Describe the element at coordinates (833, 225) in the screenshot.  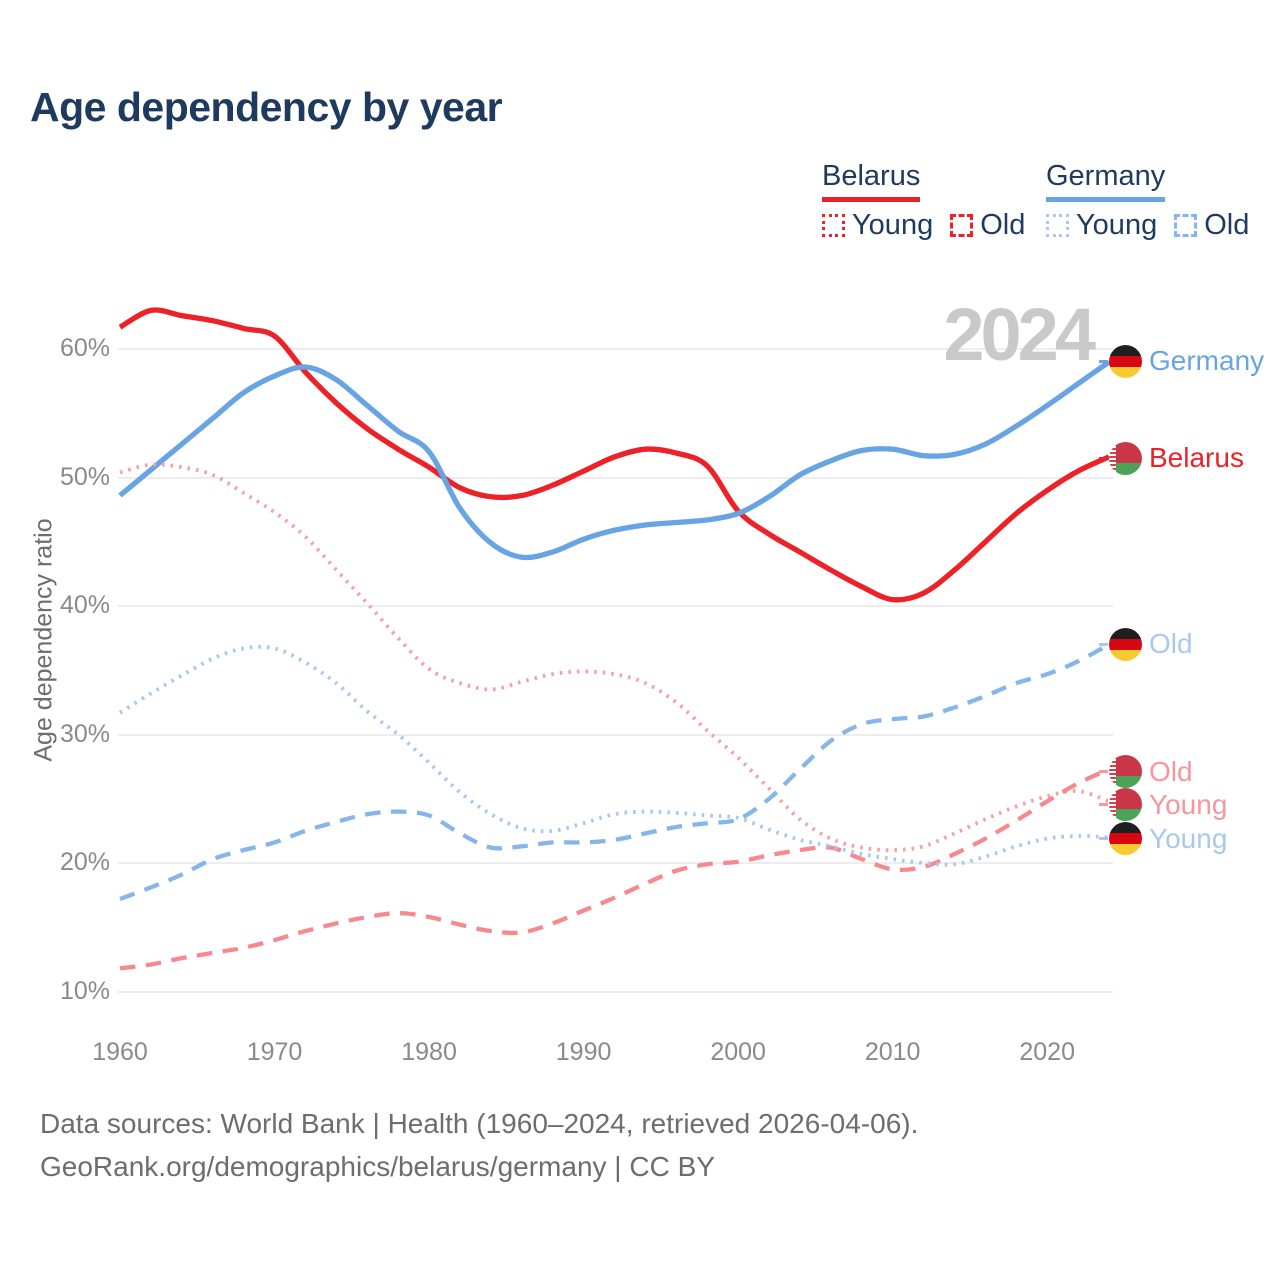
I see `belarus-young-dotted-swatch-icon` at that location.